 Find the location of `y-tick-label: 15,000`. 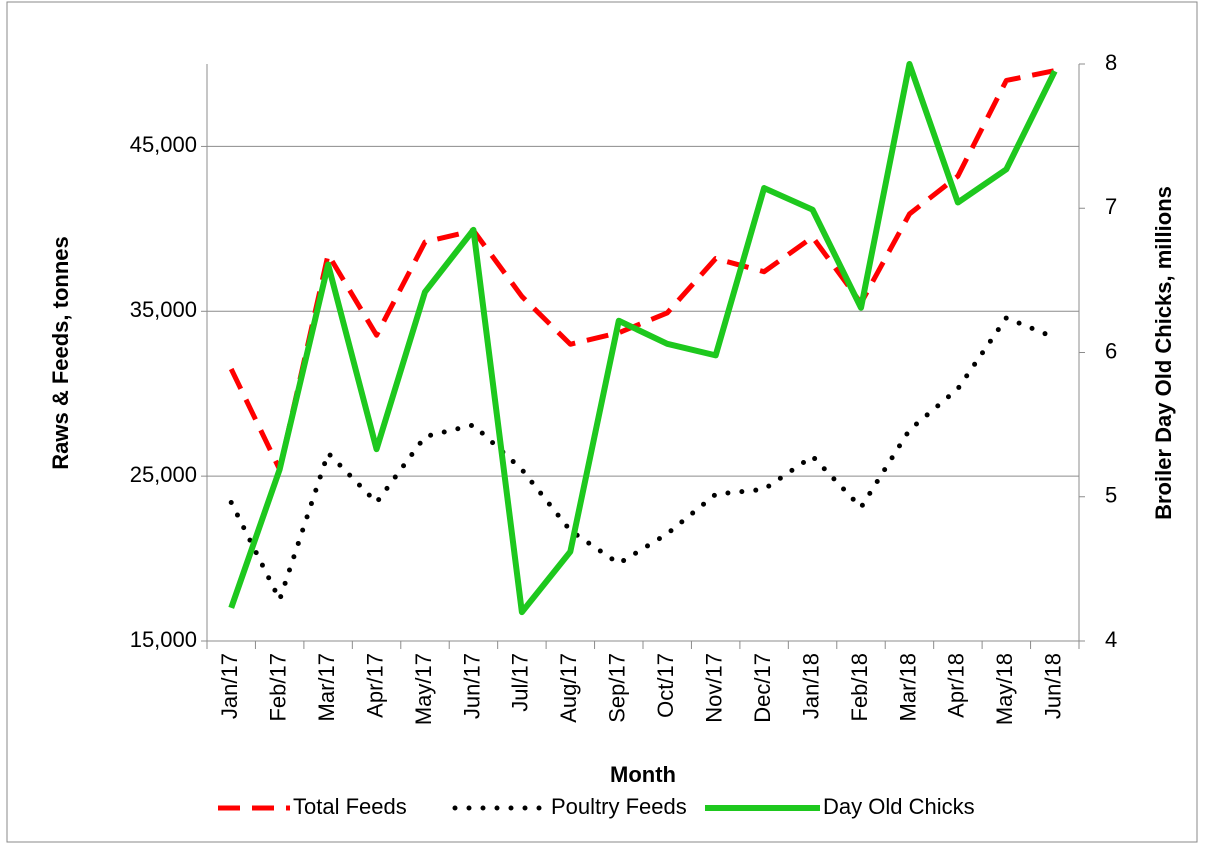

y-tick-label: 15,000 is located at coordinates (163, 639).